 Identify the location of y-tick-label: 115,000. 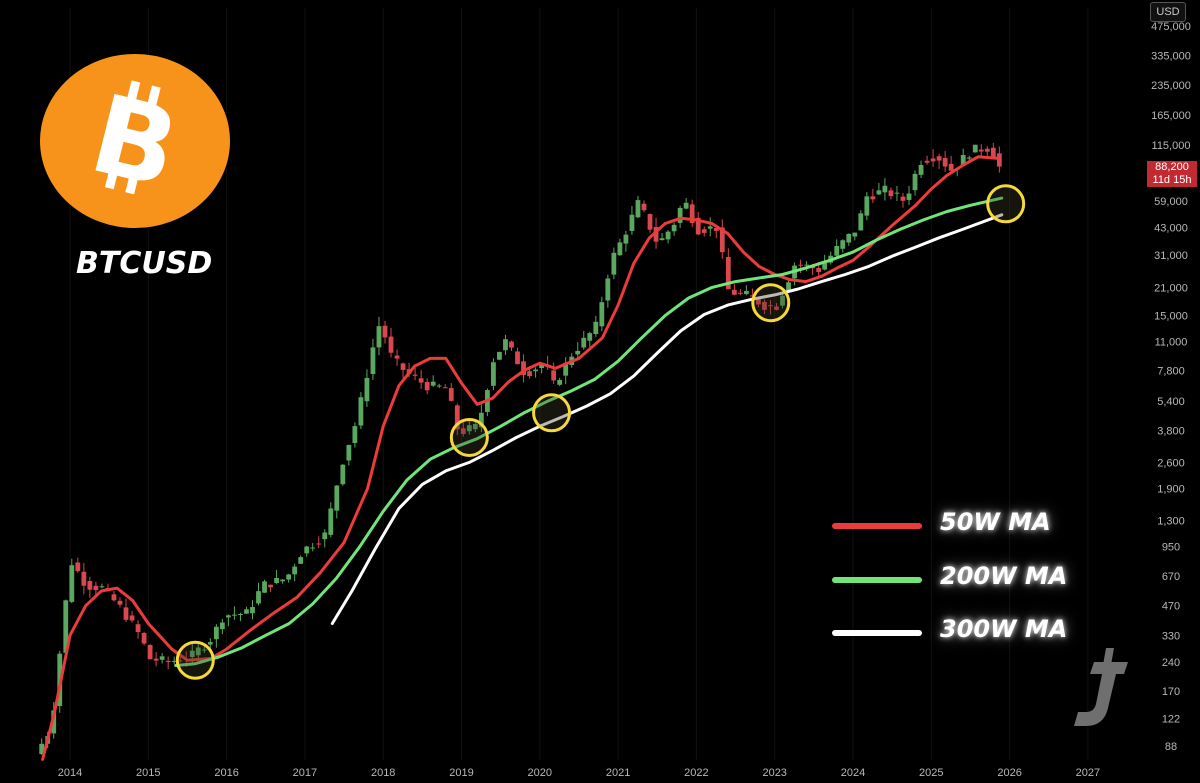
(1171, 146).